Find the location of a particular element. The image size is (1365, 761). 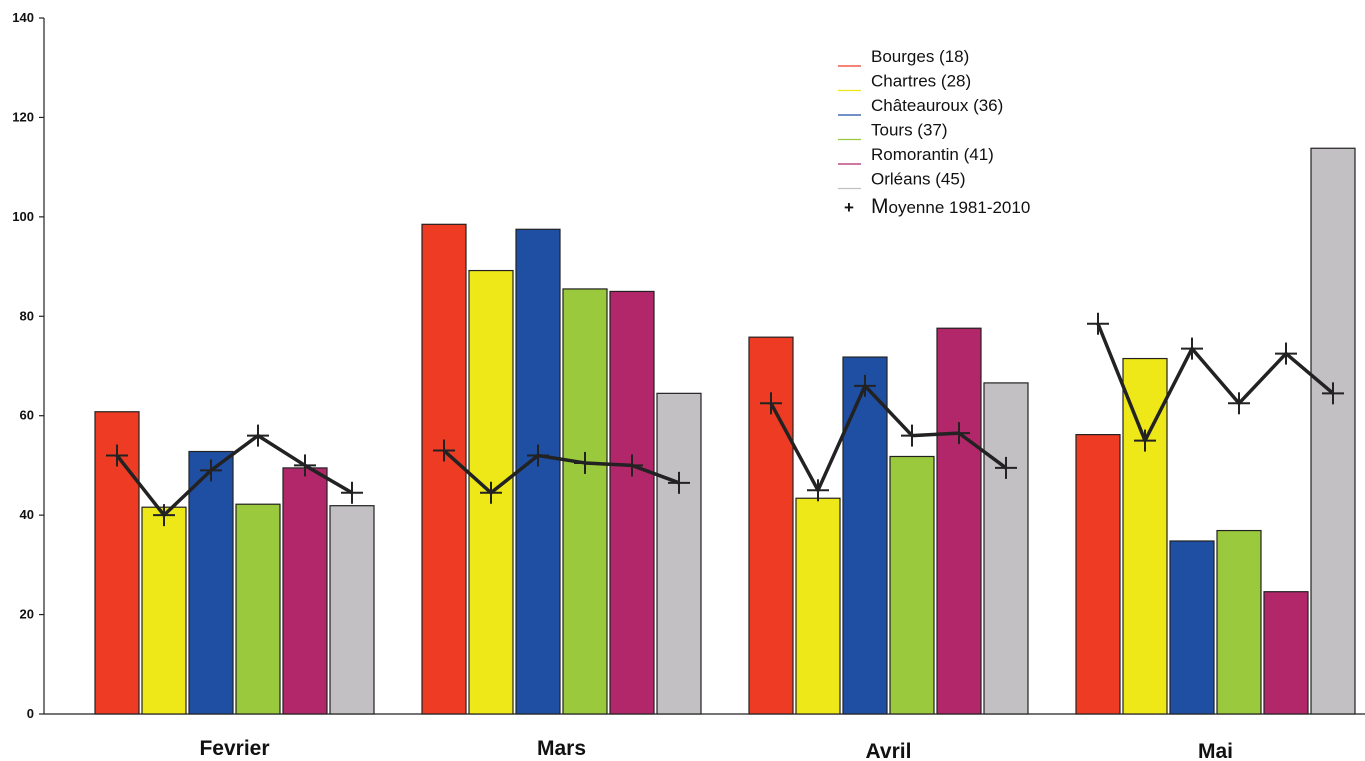

legend-item: Tours (37) is located at coordinates (893, 131).